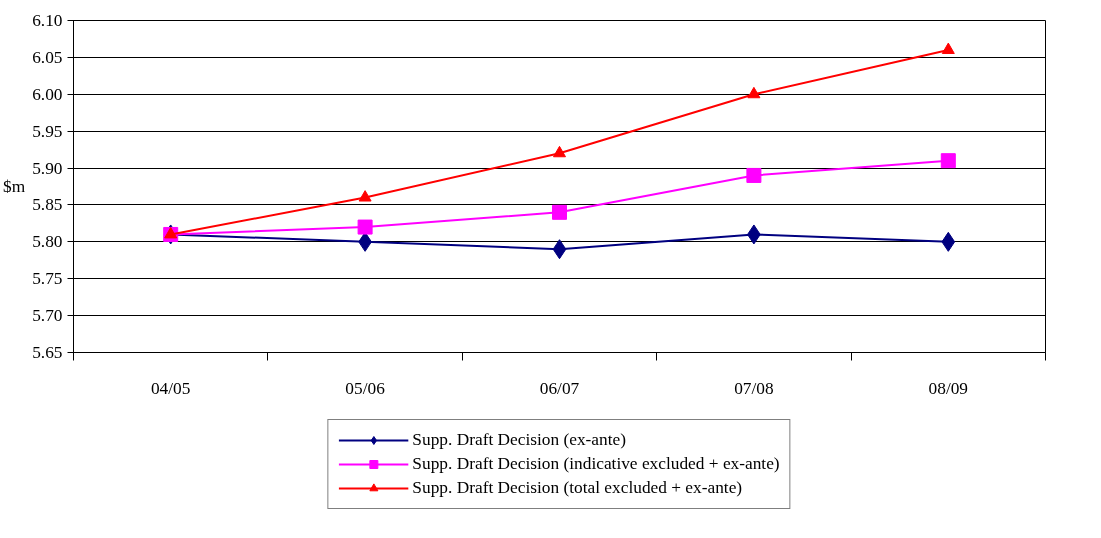 The height and width of the screenshot is (538, 1101). What do you see at coordinates (47, 279) in the screenshot?
I see `y-tick-label: 5.75` at bounding box center [47, 279].